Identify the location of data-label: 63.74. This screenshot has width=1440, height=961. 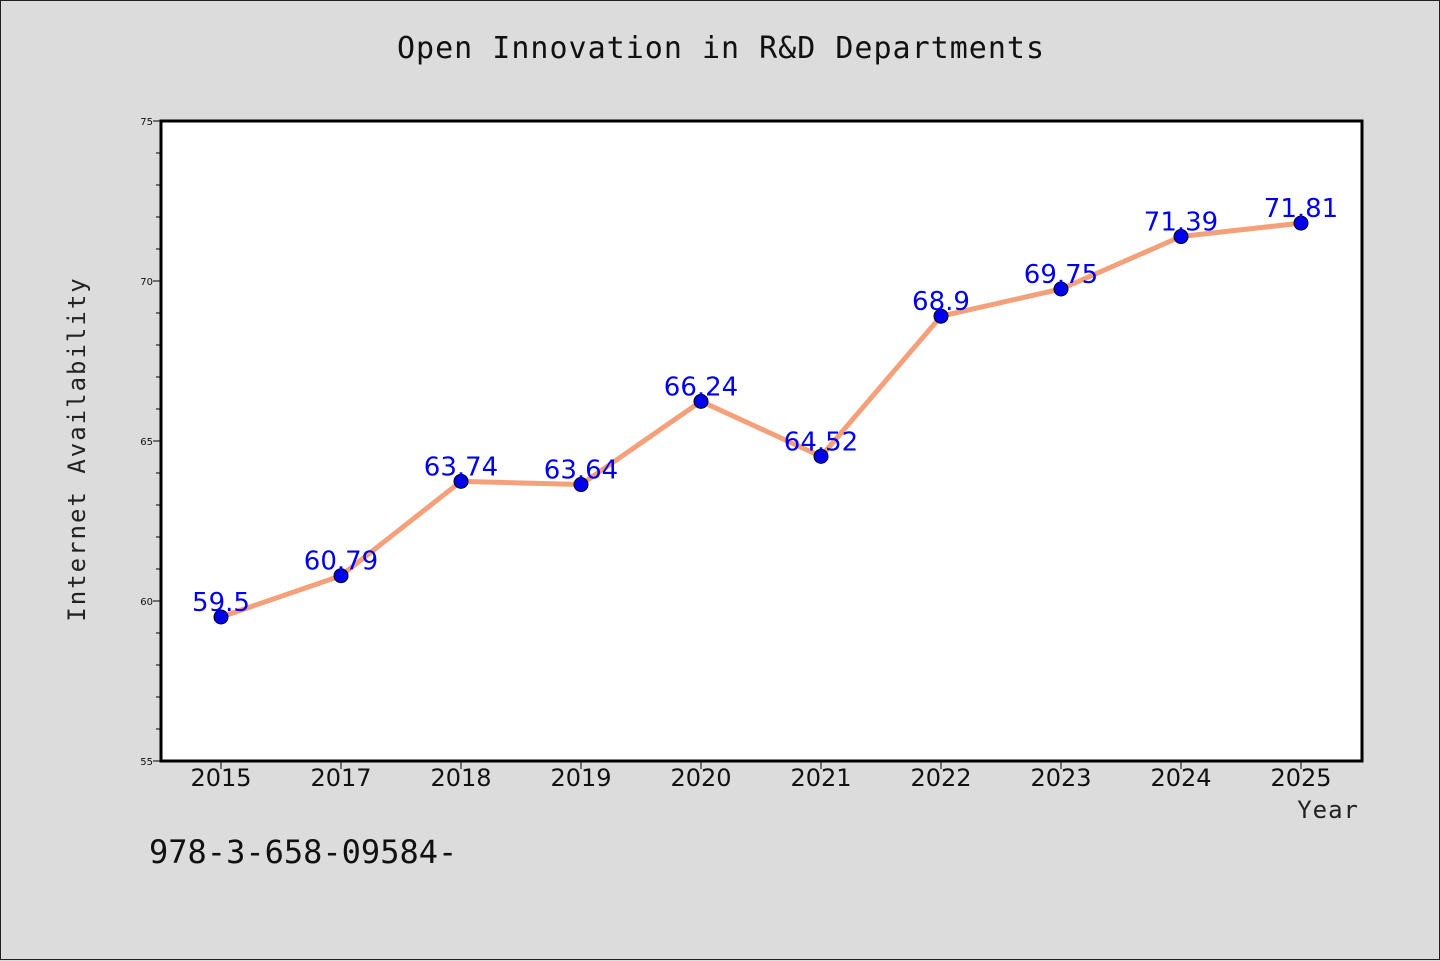
(461, 467).